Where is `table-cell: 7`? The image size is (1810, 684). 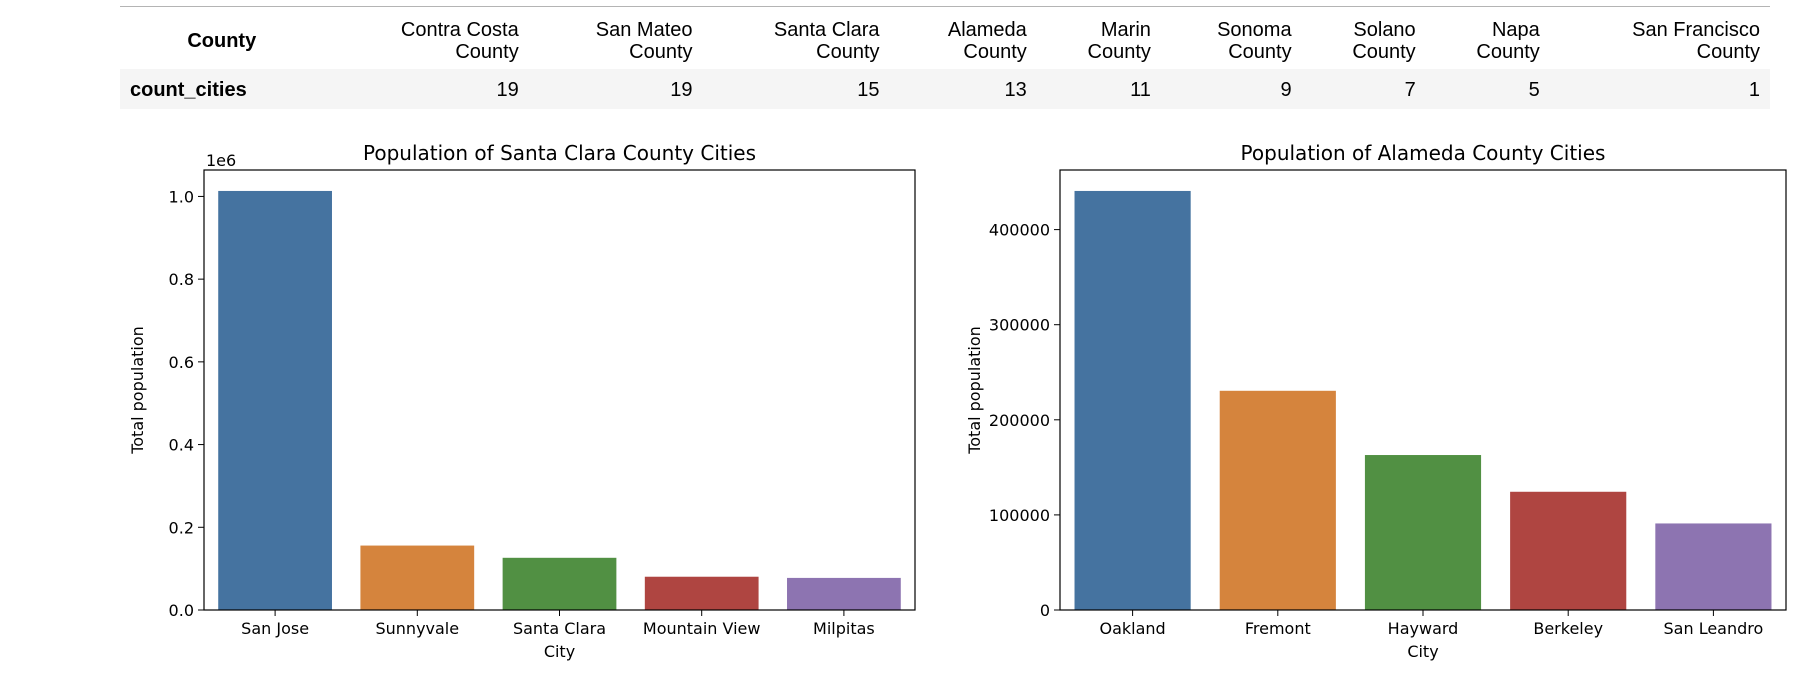 table-cell: 7 is located at coordinates (1410, 90).